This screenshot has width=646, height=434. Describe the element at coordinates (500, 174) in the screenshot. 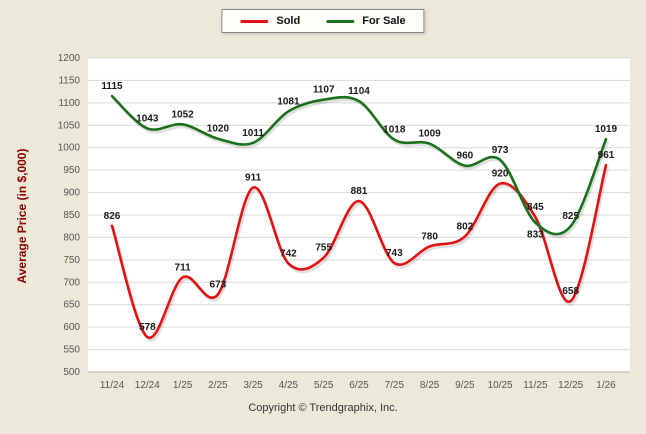

I see `svg-text: 920` at that location.